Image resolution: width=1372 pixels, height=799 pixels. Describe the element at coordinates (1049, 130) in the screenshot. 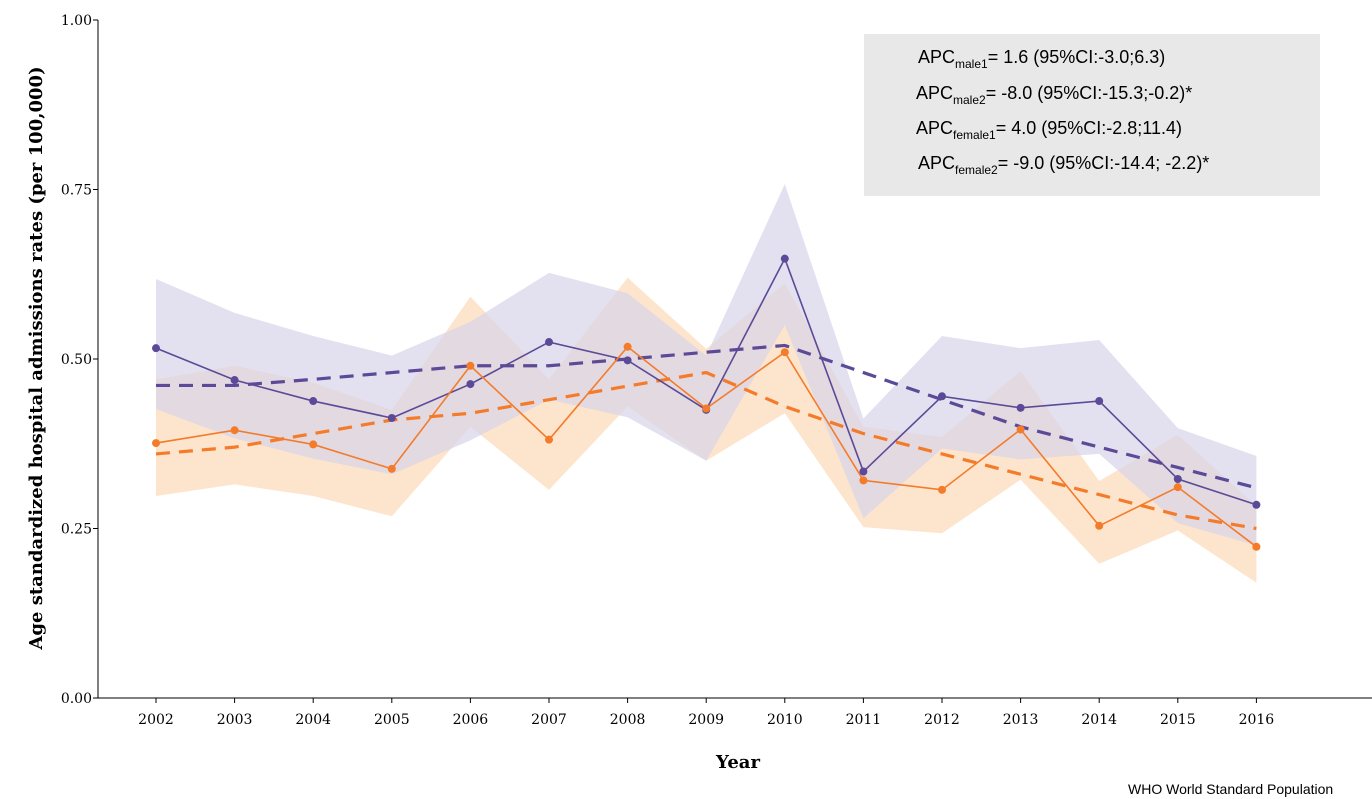

I see `apc-female1: APCfemale1= 4.0 (95%CI:-2.8;11.4)` at that location.